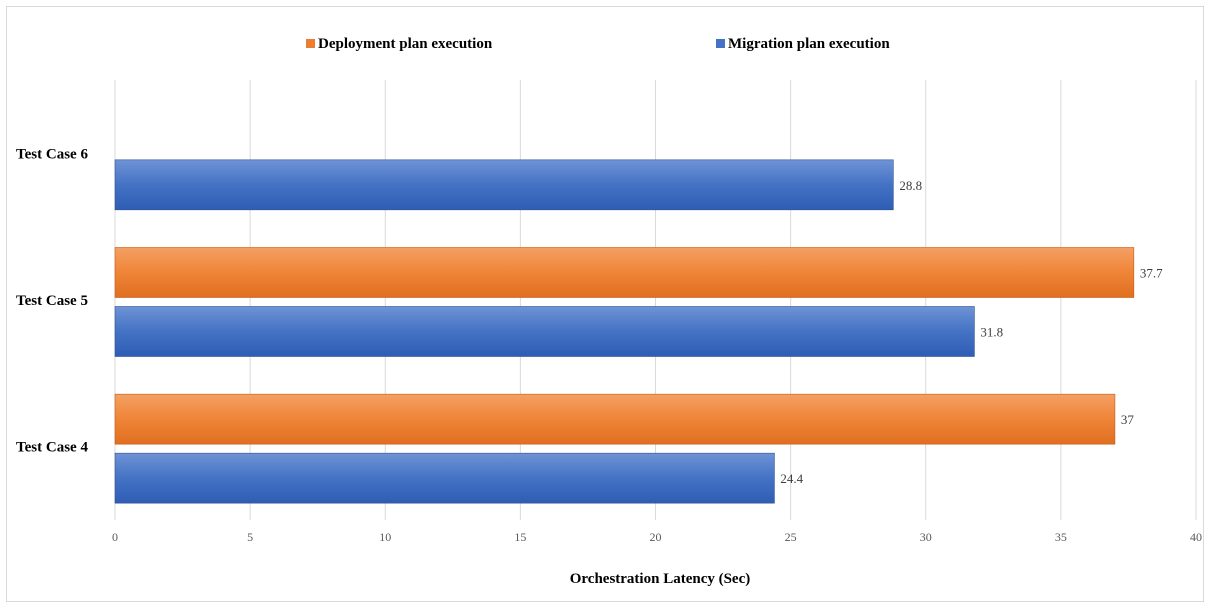  I want to click on x-tick-label: 30, so click(926, 537).